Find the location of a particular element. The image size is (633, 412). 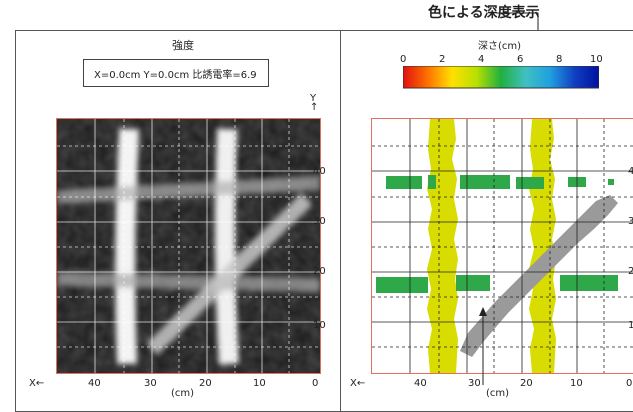

depth-x-tick: 10 is located at coordinates (576, 383).